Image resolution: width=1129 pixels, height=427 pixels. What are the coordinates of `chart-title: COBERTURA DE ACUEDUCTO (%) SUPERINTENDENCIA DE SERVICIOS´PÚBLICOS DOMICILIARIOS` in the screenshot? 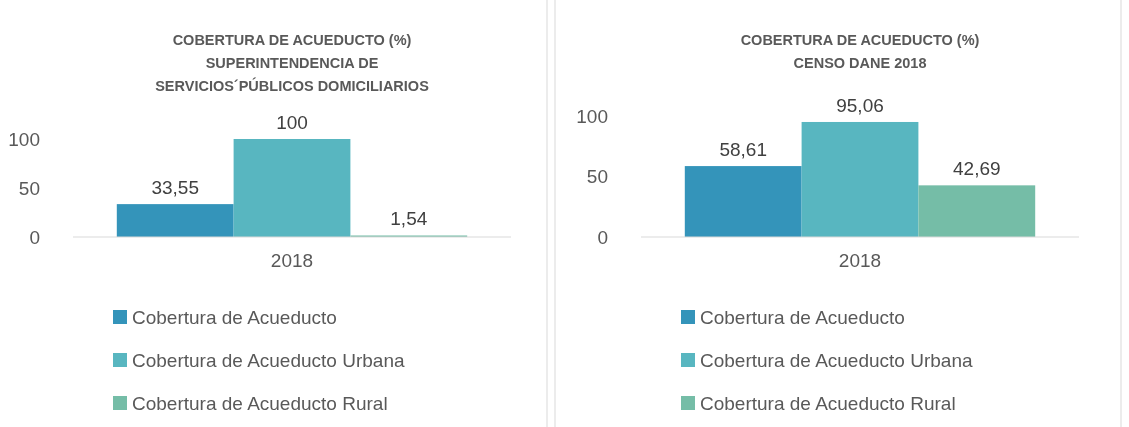 It's located at (292, 63).